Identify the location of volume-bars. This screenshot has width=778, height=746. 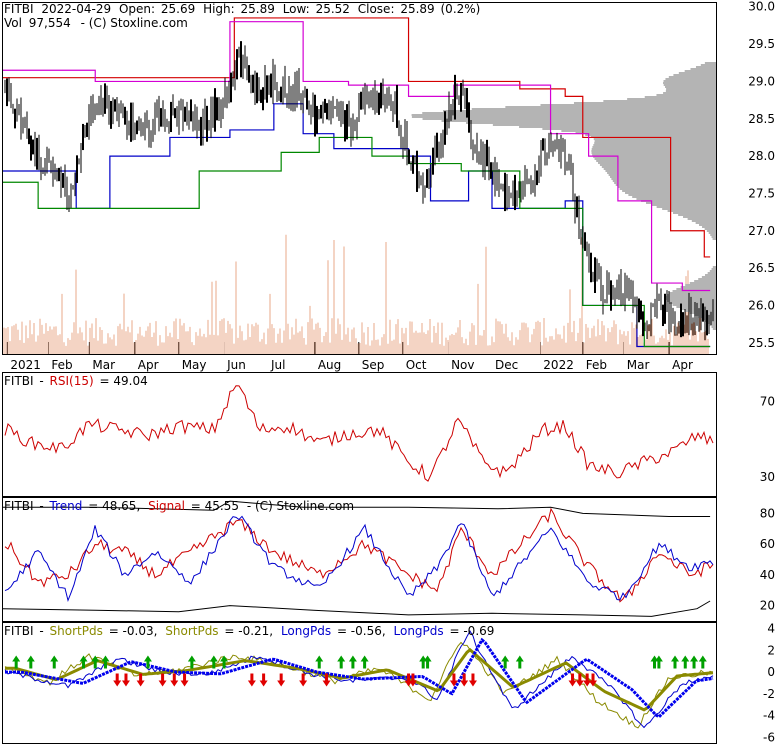
(356, 294).